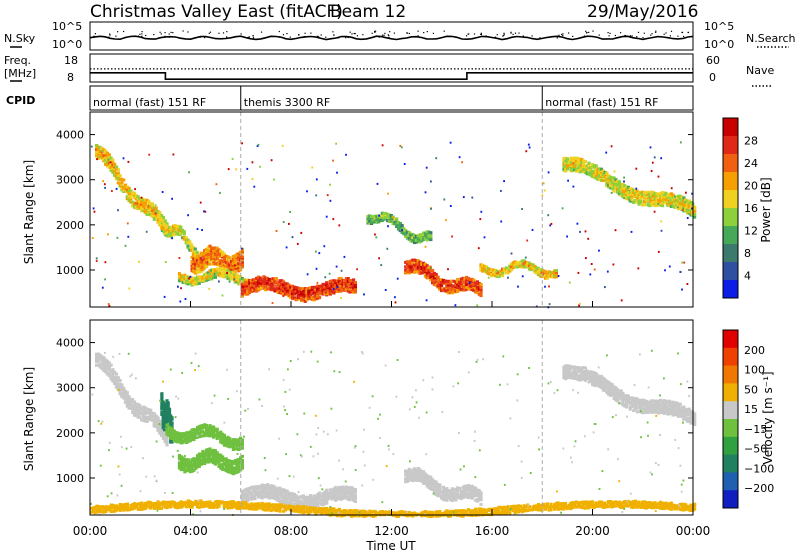 This screenshot has height=554, width=800. I want to click on date-label: 29/May/2016, so click(643, 12).